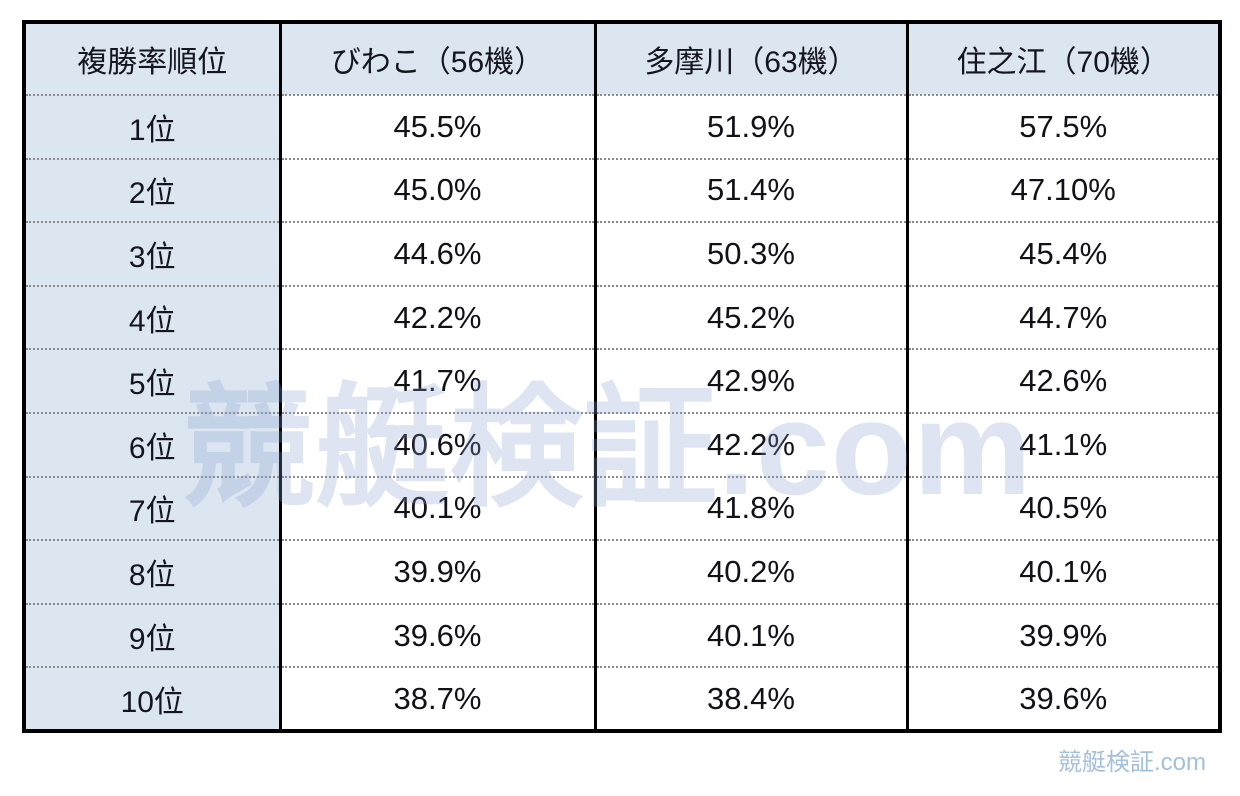  I want to click on table-header: 複勝率順位 びわこ（56機） 多摩川（63機） 住之江（70機）, so click(622, 58).